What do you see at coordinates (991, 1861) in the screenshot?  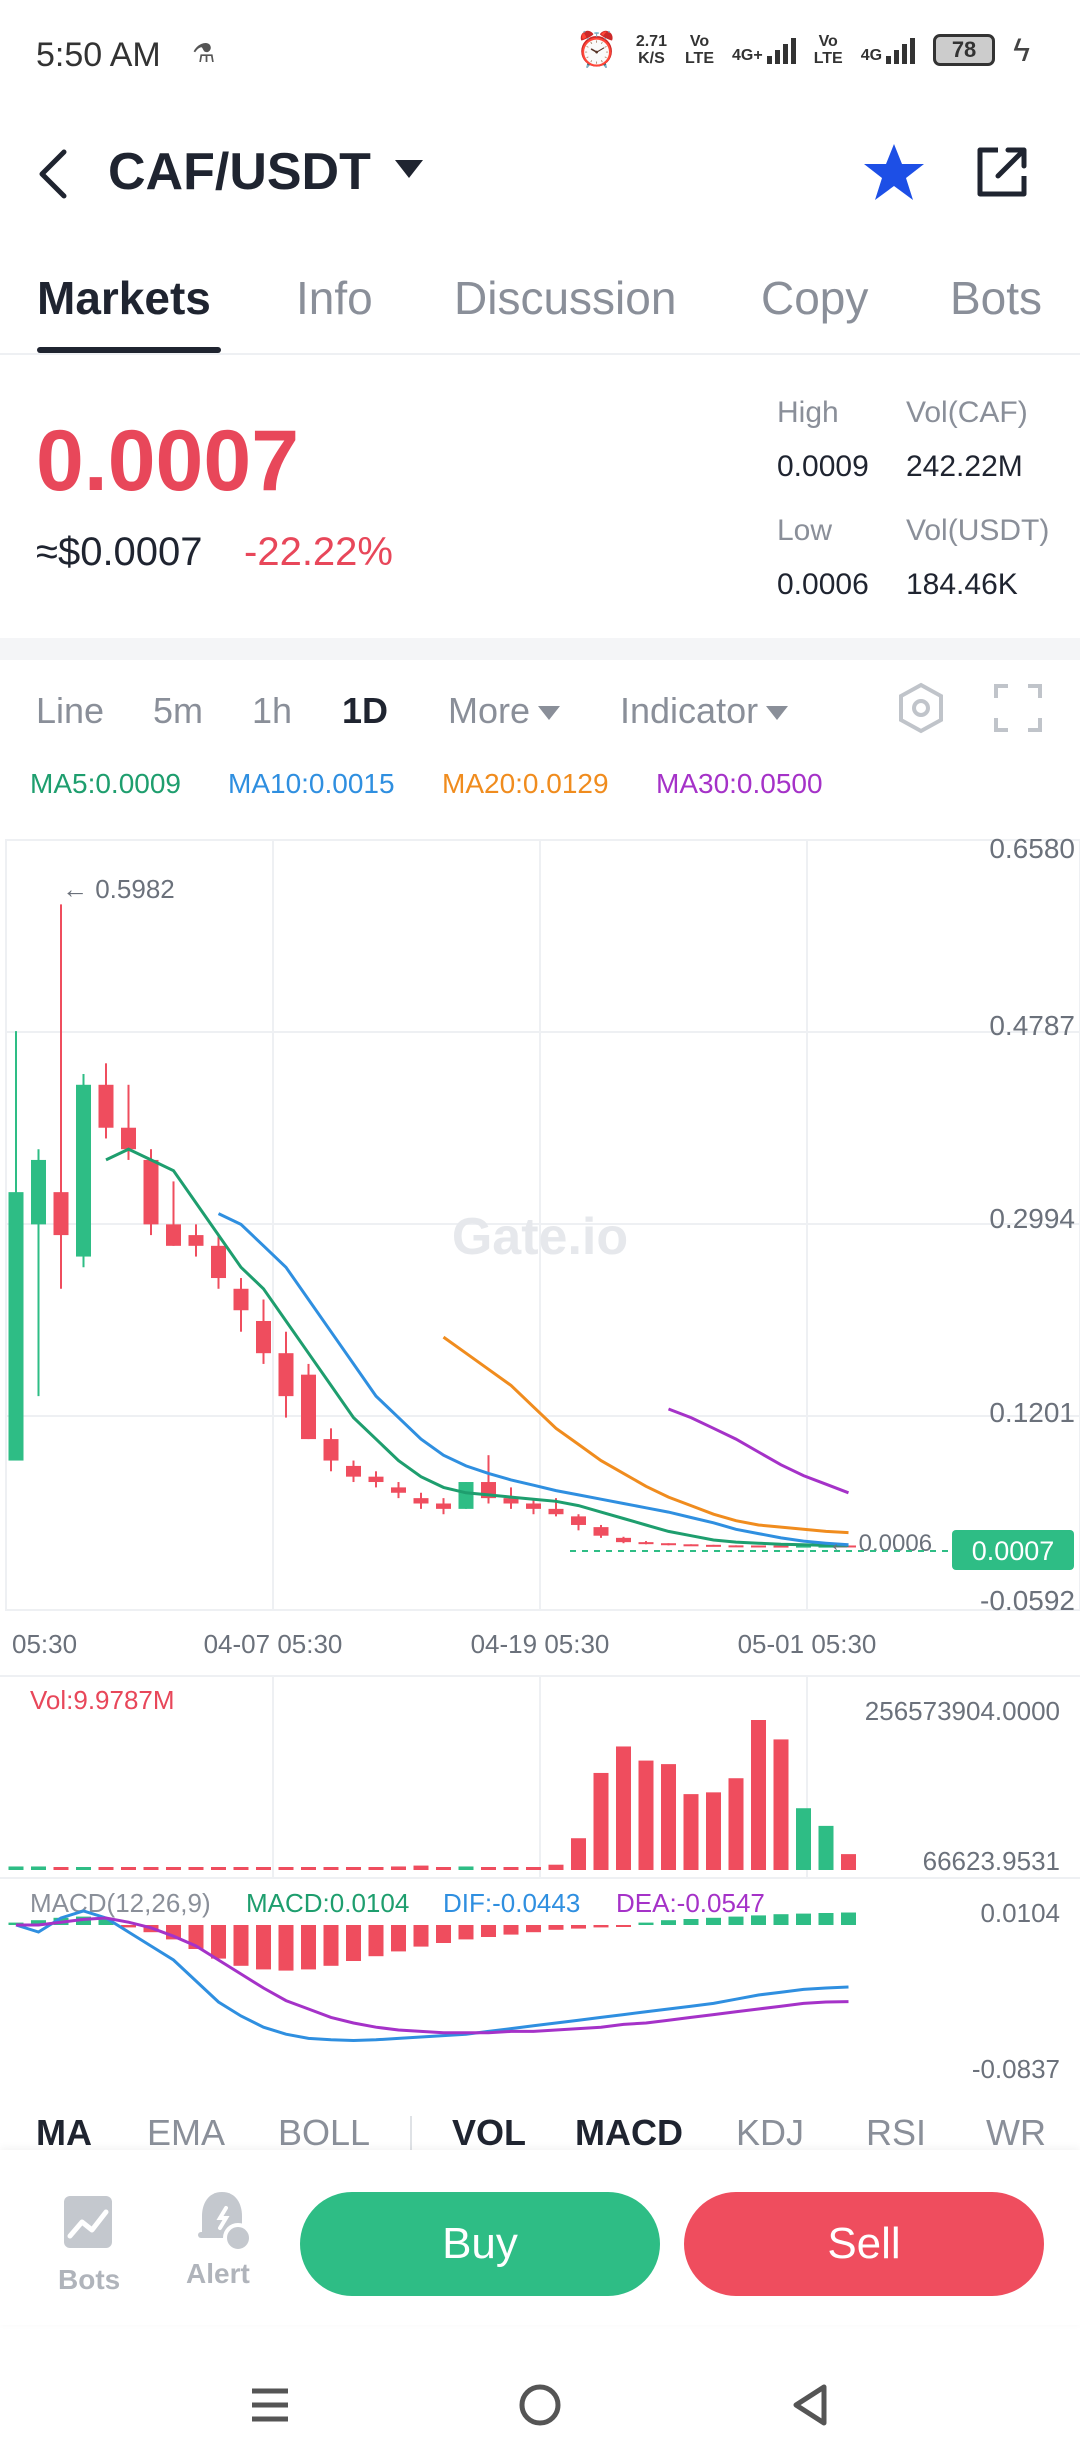 I see `volume-min: 66623.9531` at bounding box center [991, 1861].